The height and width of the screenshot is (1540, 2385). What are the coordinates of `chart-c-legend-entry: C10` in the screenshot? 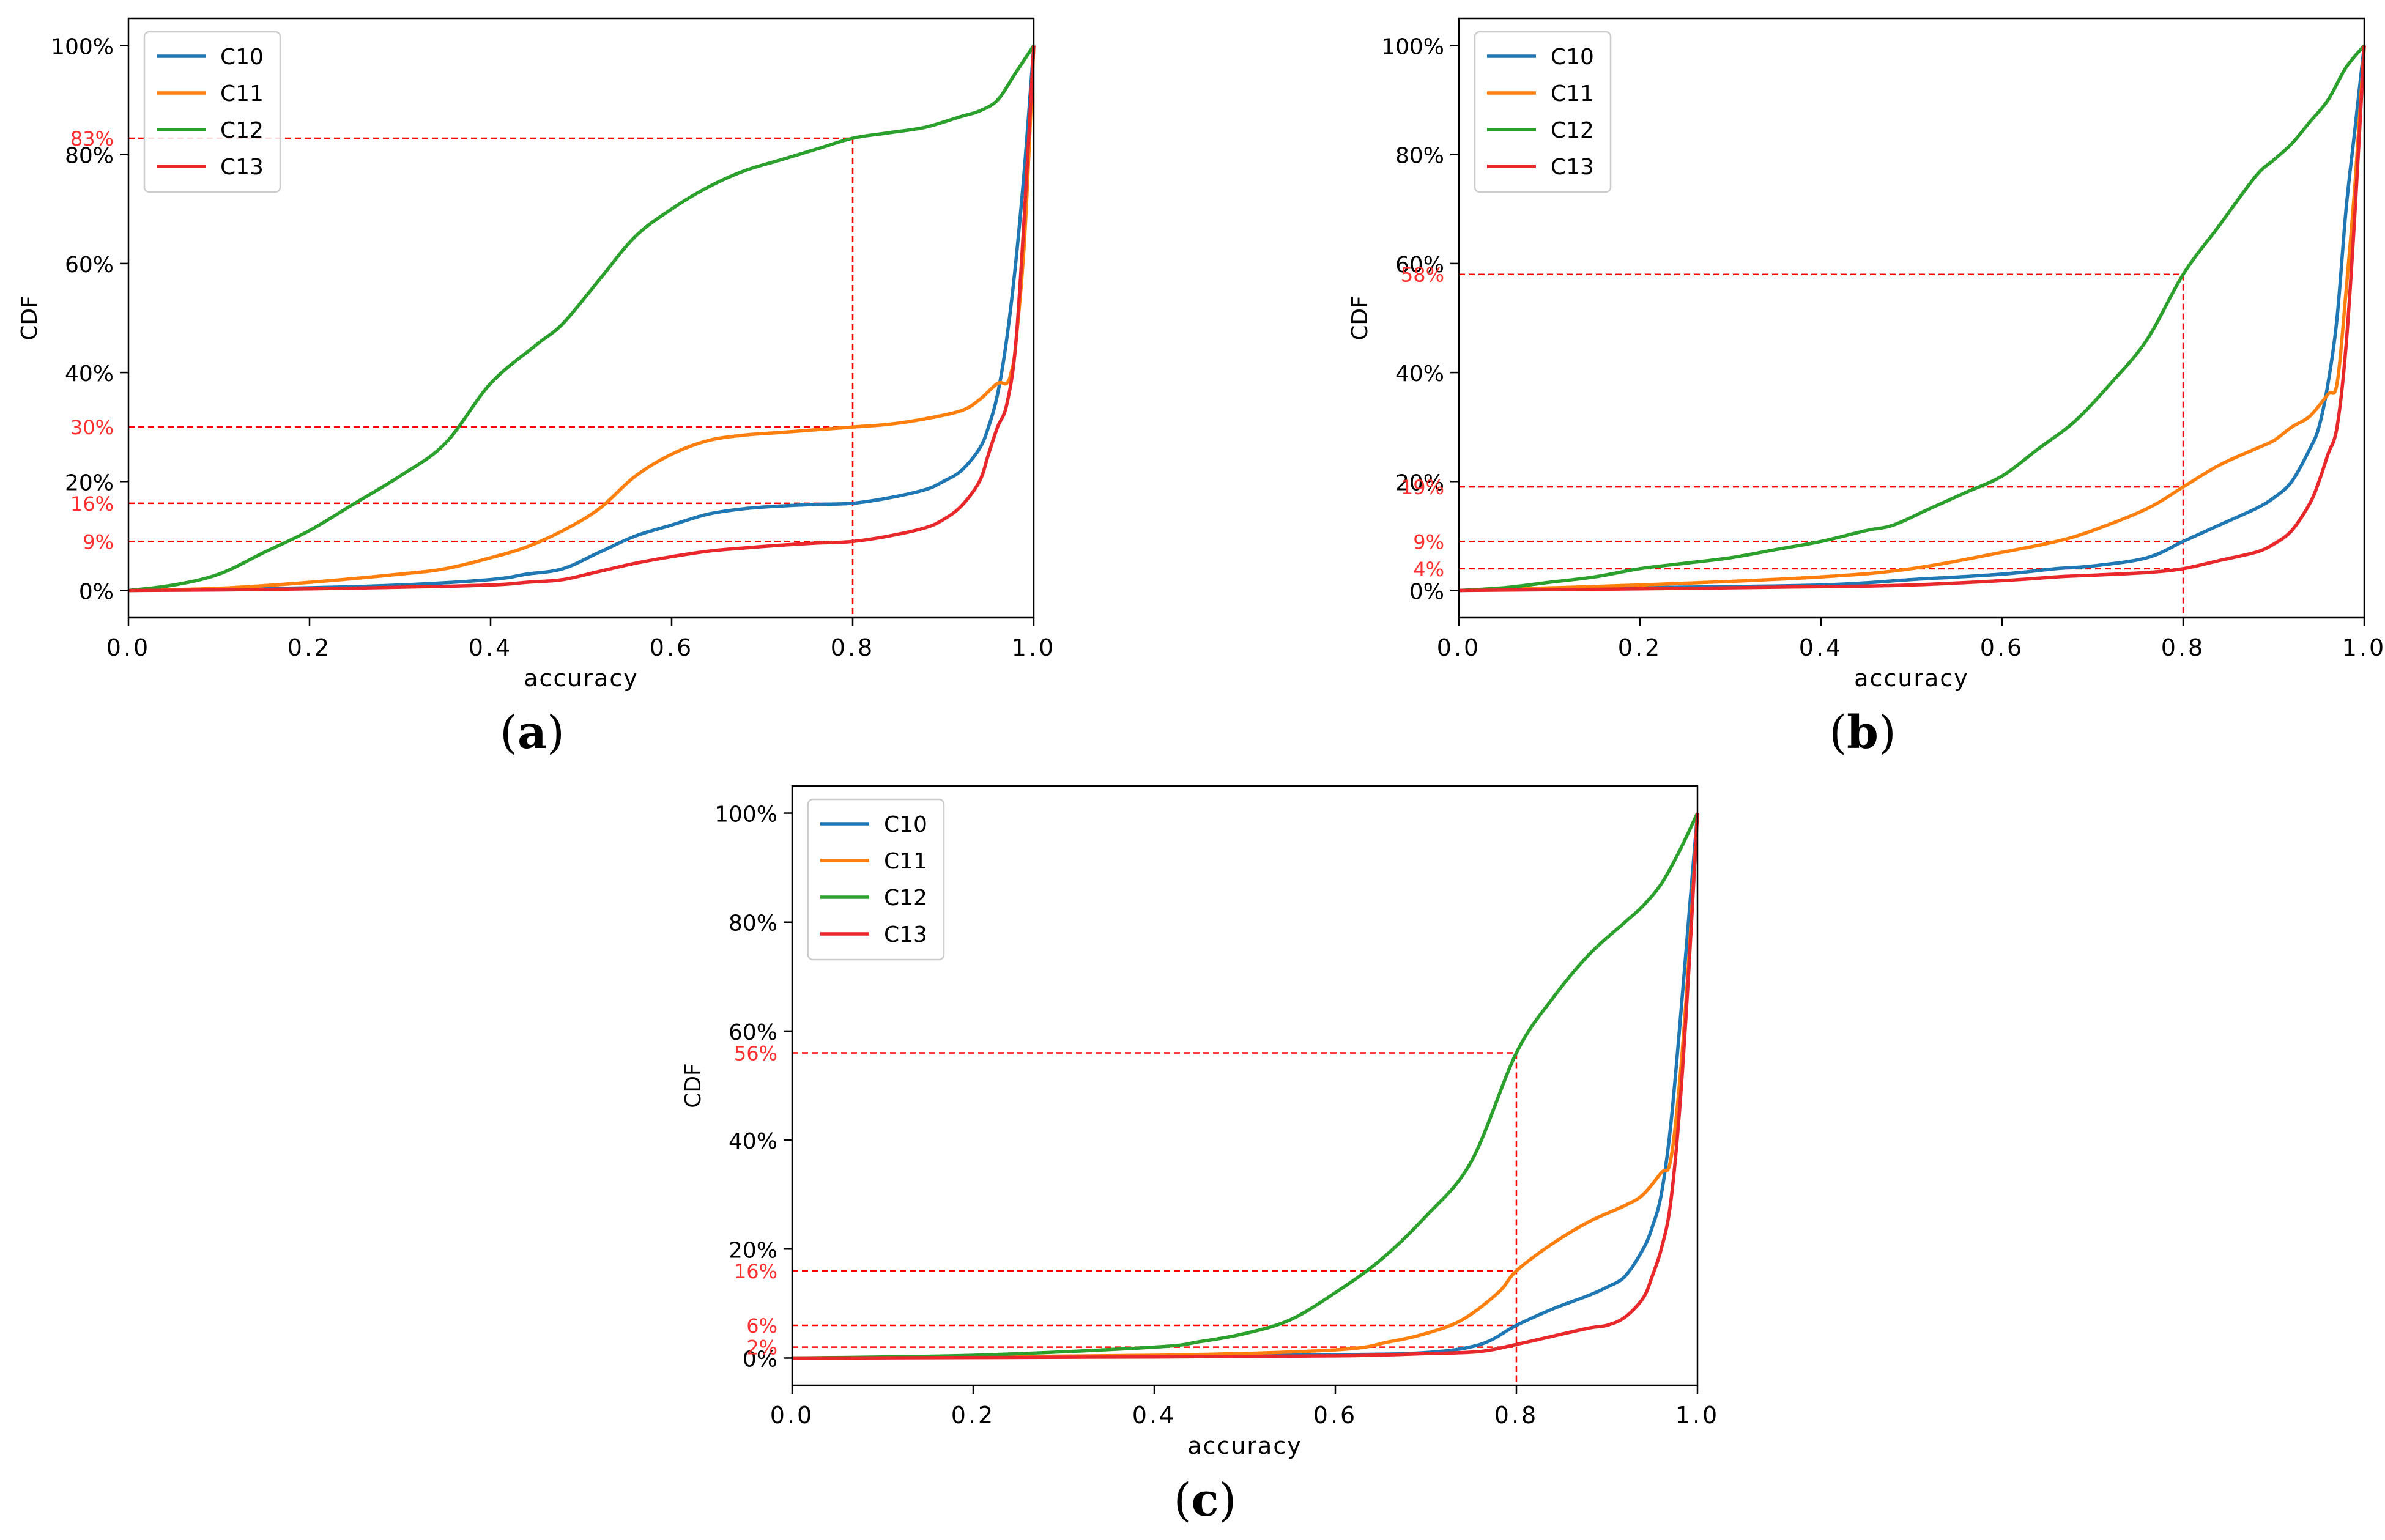 It's located at (905, 824).